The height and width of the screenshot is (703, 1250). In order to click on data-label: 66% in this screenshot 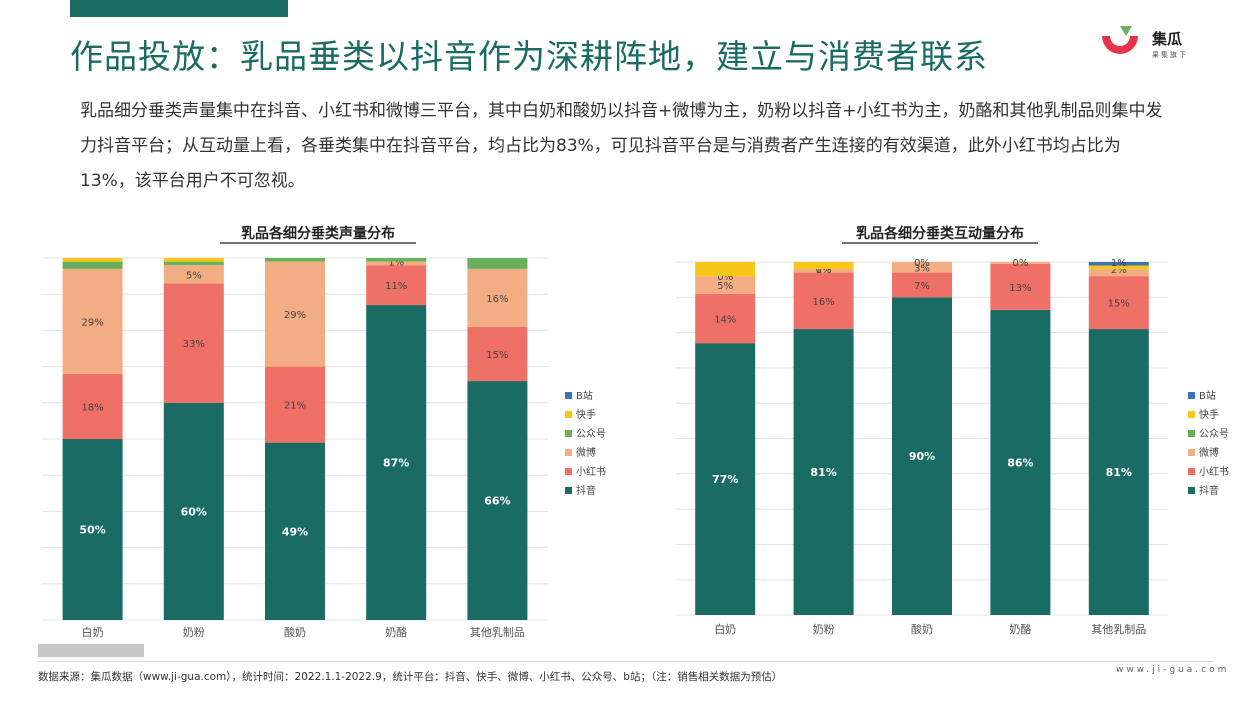, I will do `click(497, 501)`.